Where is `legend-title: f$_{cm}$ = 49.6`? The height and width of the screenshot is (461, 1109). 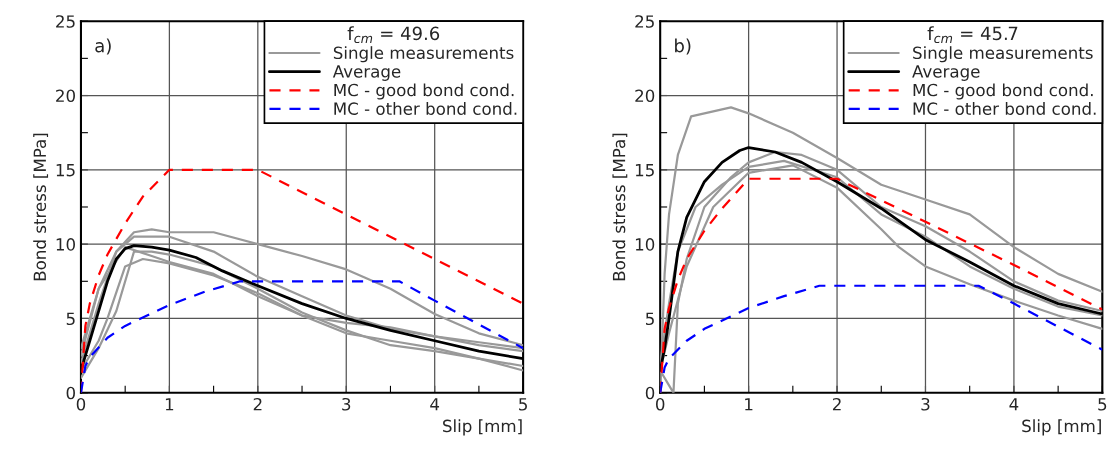 legend-title: f$_{cm}$ = 49.6 is located at coordinates (393, 35).